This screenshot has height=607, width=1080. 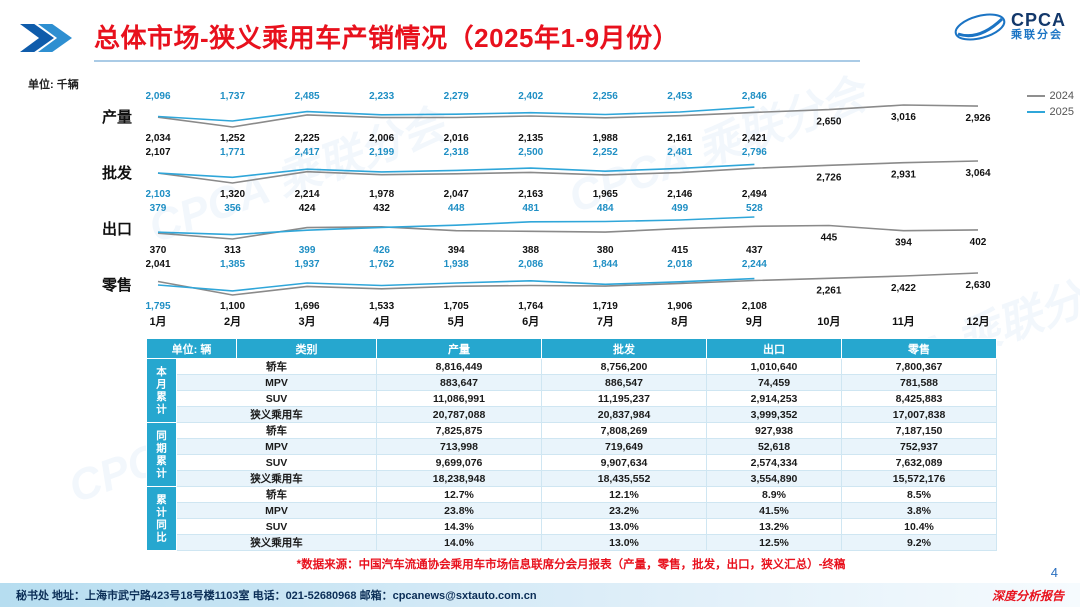 I want to click on svg-text: 432, so click(x=381, y=208).